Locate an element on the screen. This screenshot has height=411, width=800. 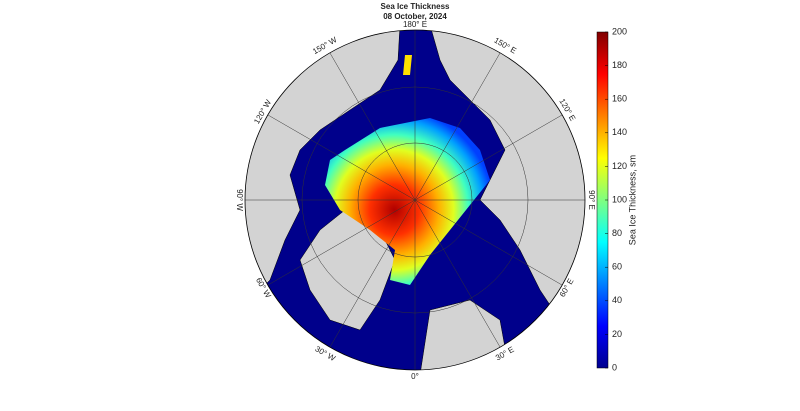
colorbar-ticks: 0 20 40 60 80 100 120 140 160 180 200 is located at coordinates (616, 199).